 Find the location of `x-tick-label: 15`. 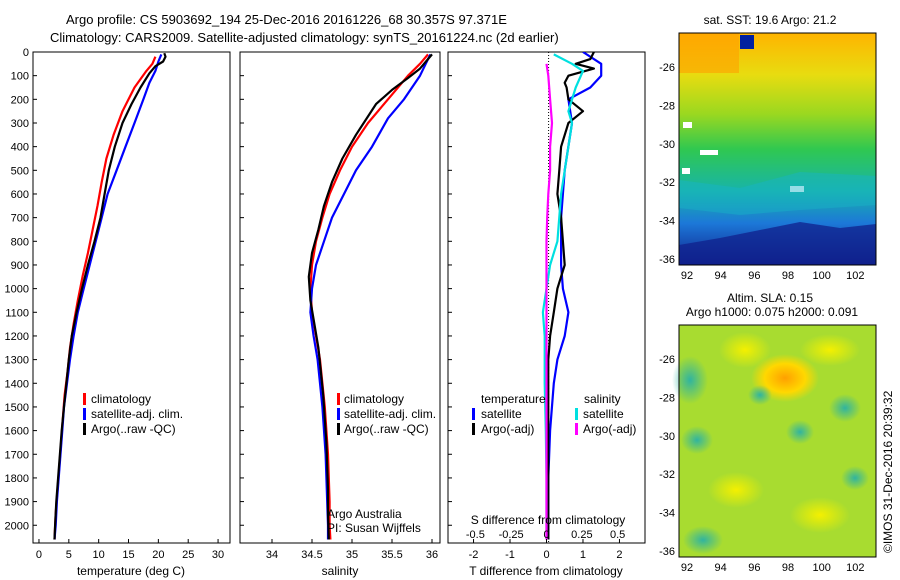

x-tick-label: 15 is located at coordinates (128, 555).